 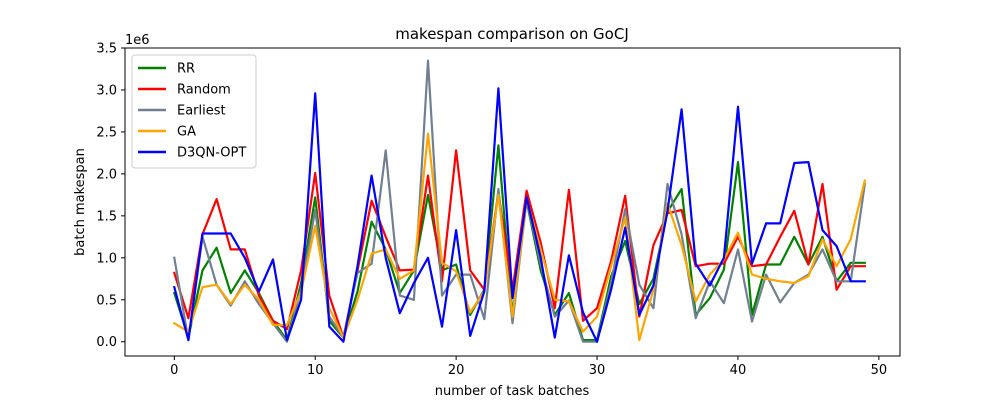 I want to click on x-axis-label: number of task batches, so click(x=512, y=391).